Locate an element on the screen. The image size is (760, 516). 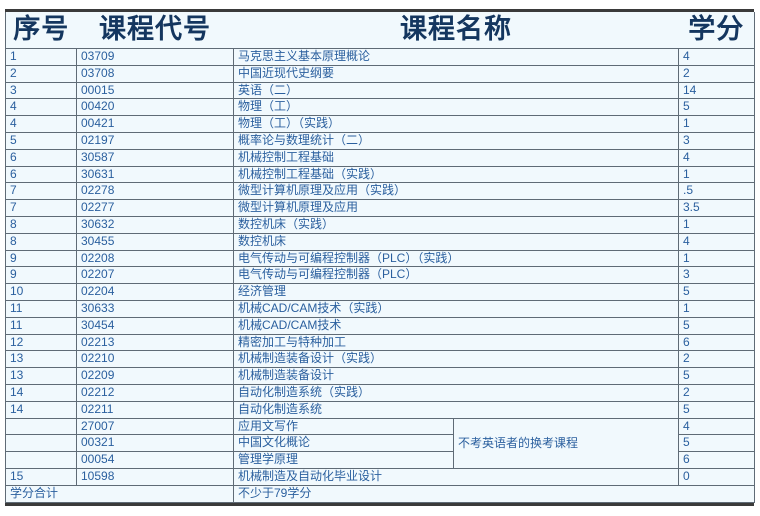
table-row: 00054 管理学原理 6 is located at coordinates (380, 460).